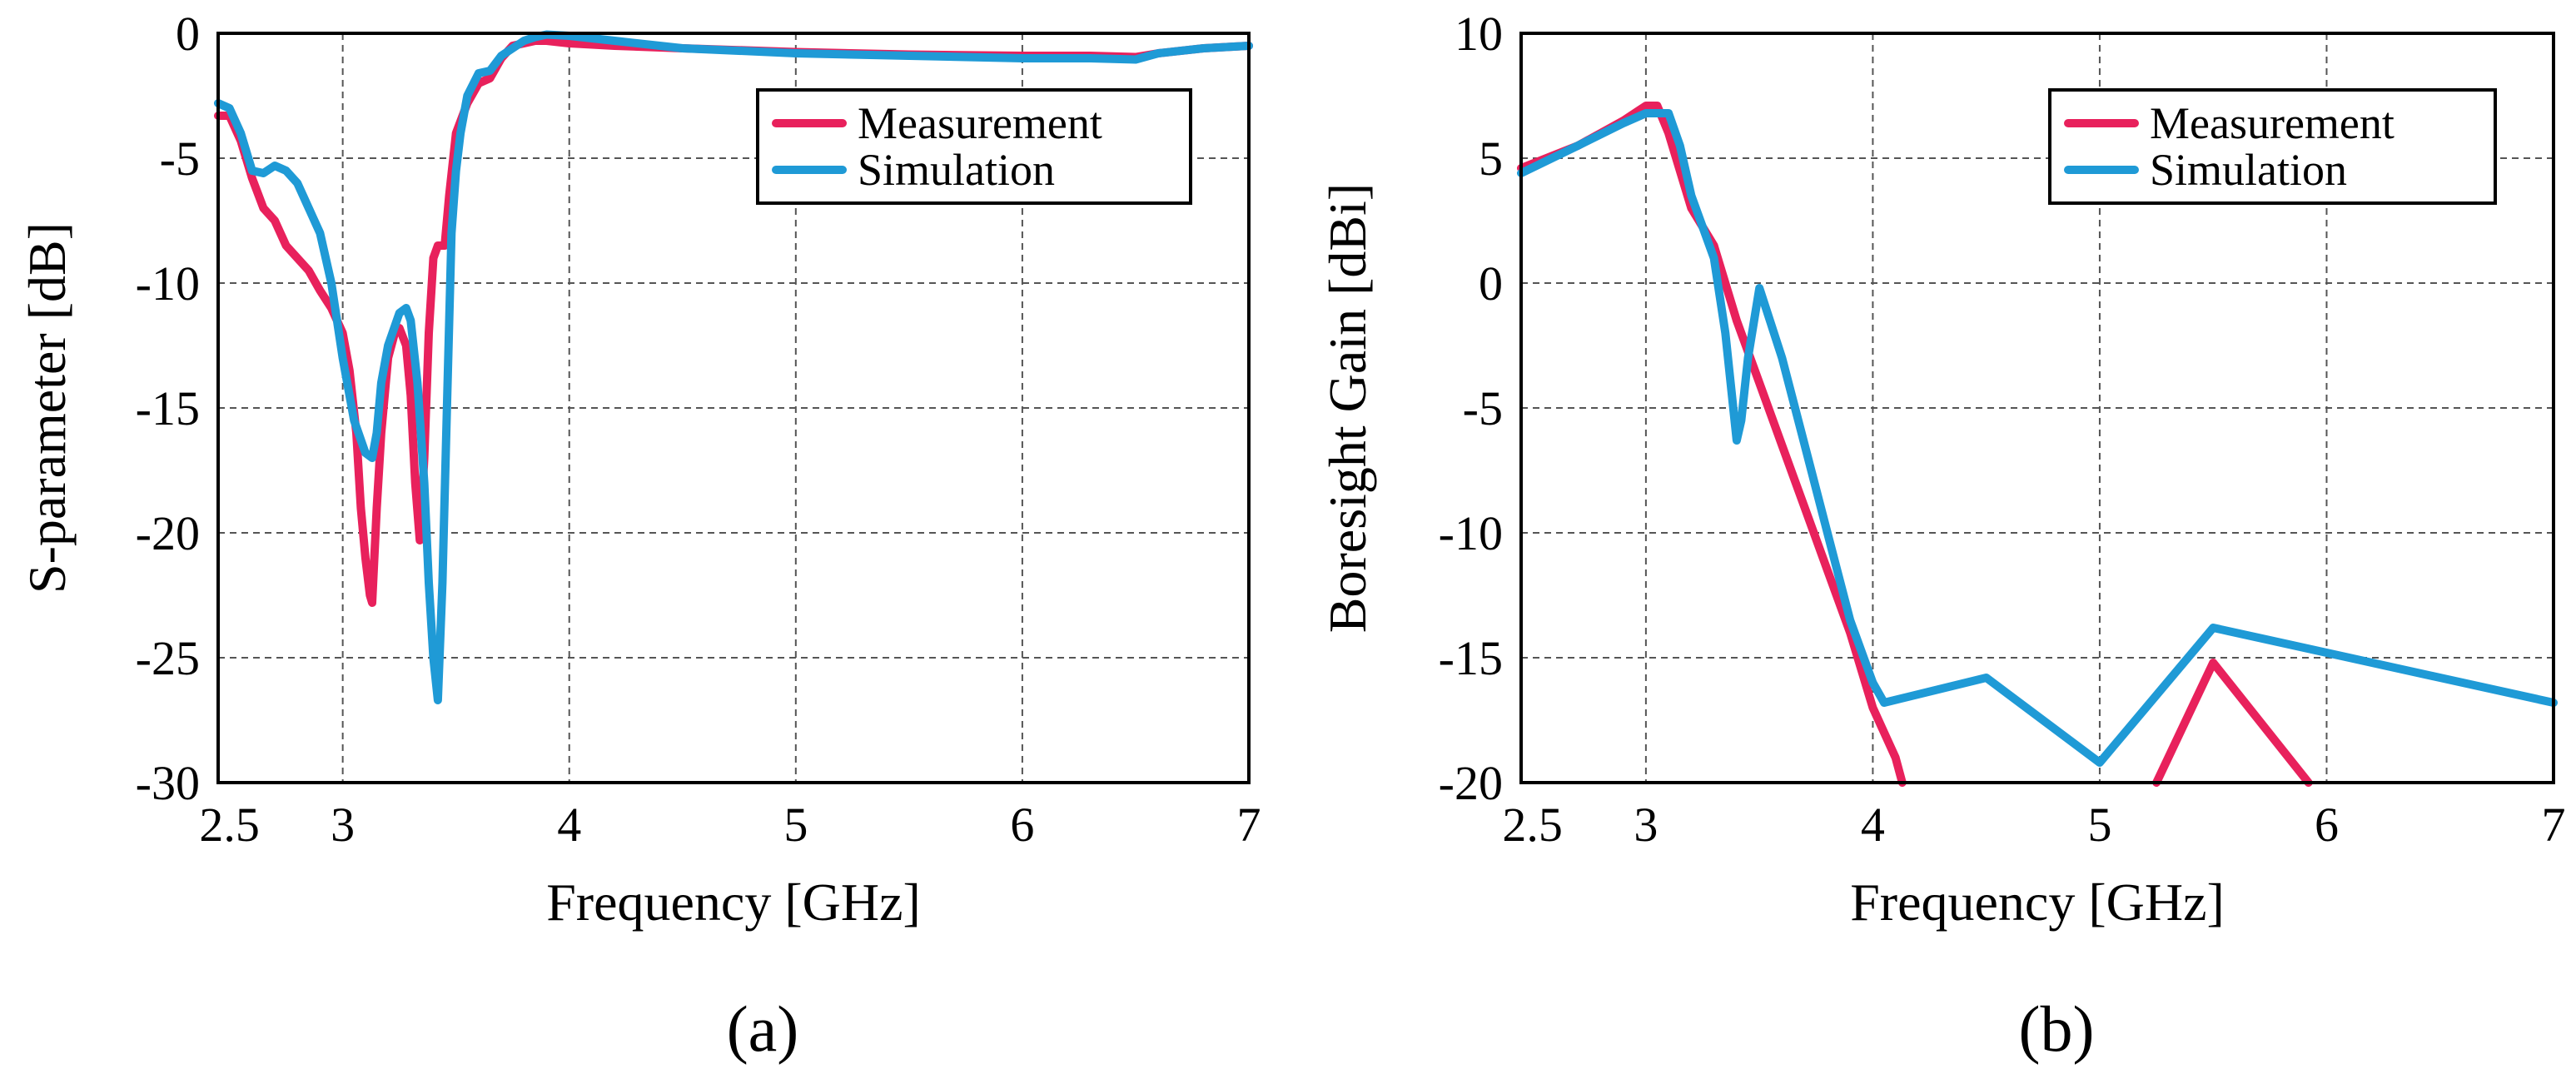  I want to click on y-tick-label: -30, so click(168, 783).